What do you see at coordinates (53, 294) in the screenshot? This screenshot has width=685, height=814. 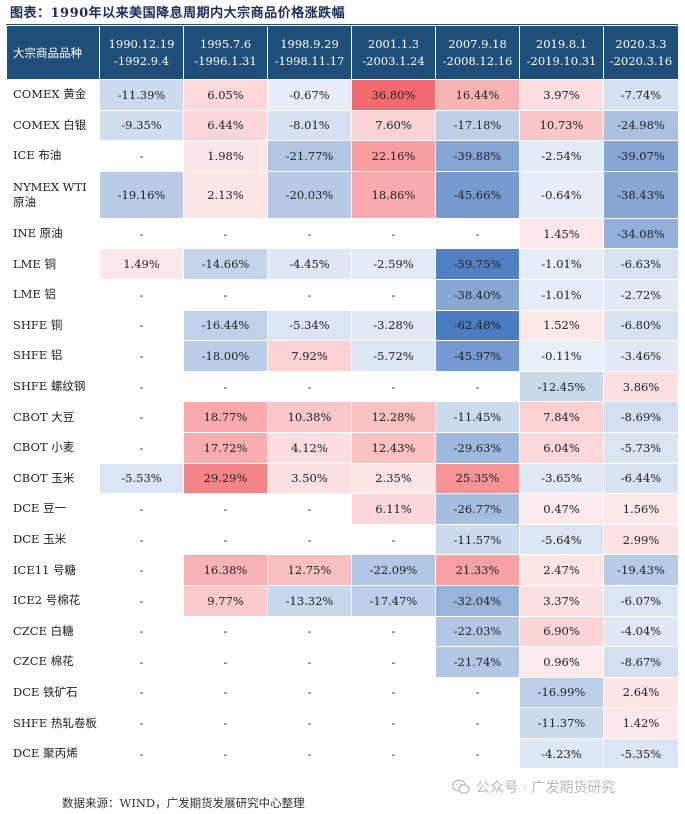 I see `commodity-name: LME 铝` at bounding box center [53, 294].